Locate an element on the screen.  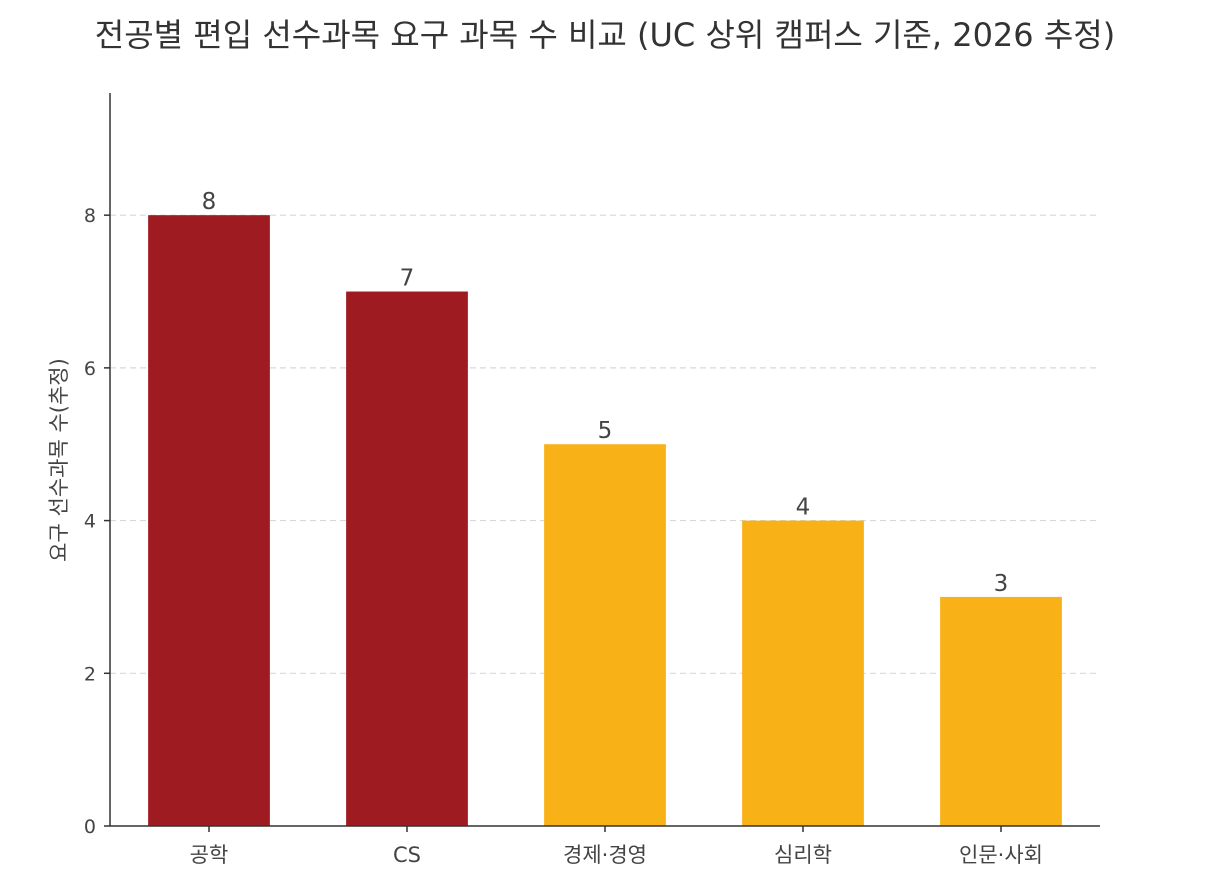
x-tick-label: 심리학 is located at coordinates (803, 855).